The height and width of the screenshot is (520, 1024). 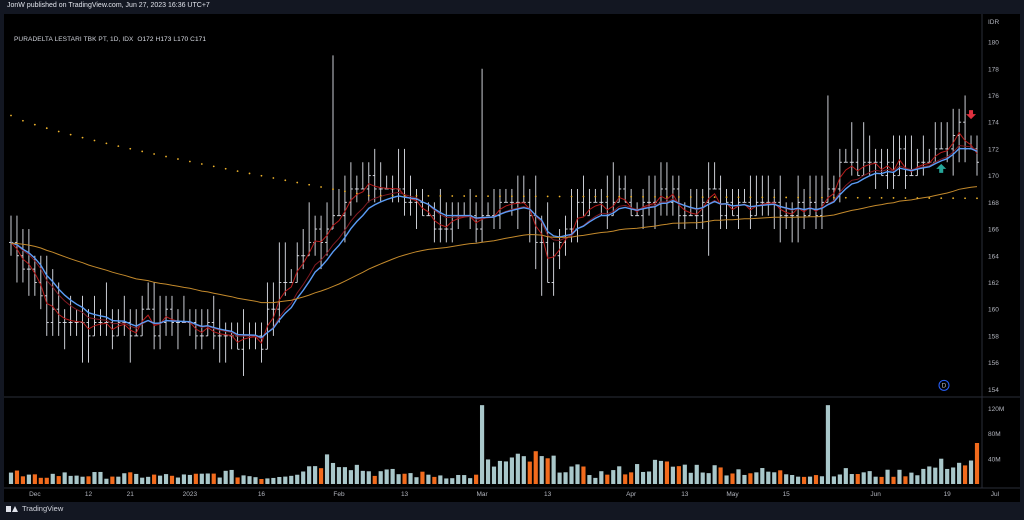 I want to click on tradingview-logo-icon, so click(x=12, y=509).